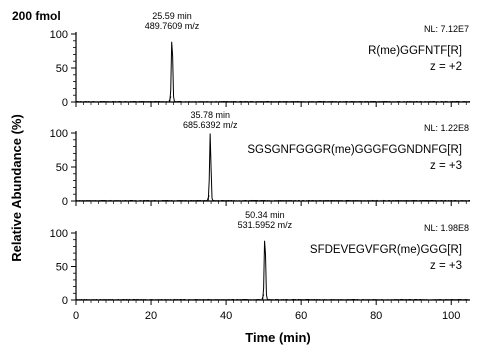  What do you see at coordinates (170, 99) in the screenshot?
I see `panel-1-peak-shoulder` at bounding box center [170, 99].